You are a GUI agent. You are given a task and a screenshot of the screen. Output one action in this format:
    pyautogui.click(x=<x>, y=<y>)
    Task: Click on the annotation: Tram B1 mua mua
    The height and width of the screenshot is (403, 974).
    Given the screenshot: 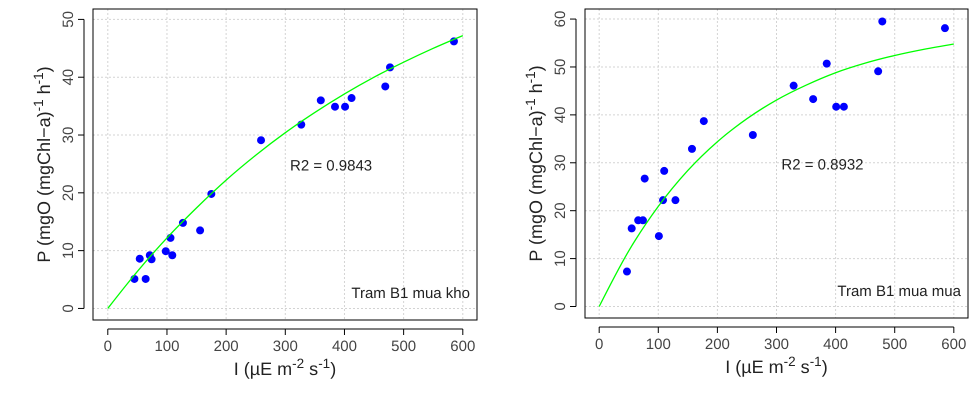 What is the action you would take?
    pyautogui.click(x=899, y=291)
    